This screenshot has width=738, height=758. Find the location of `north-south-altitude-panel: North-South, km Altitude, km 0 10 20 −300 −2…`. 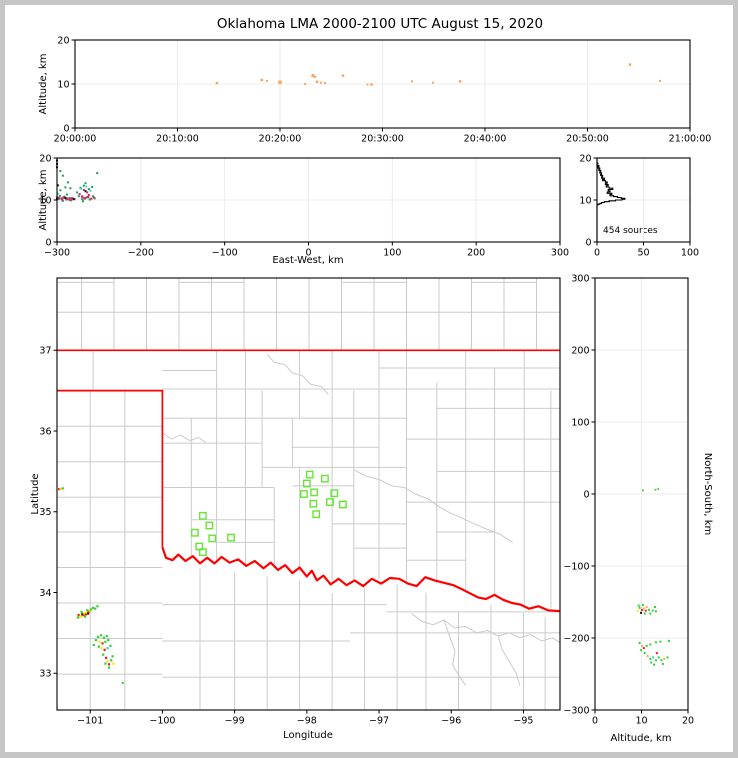

north-south-altitude-panel: North-South, km Altitude, km 0 10 20 −300 −2… is located at coordinates (638, 508).